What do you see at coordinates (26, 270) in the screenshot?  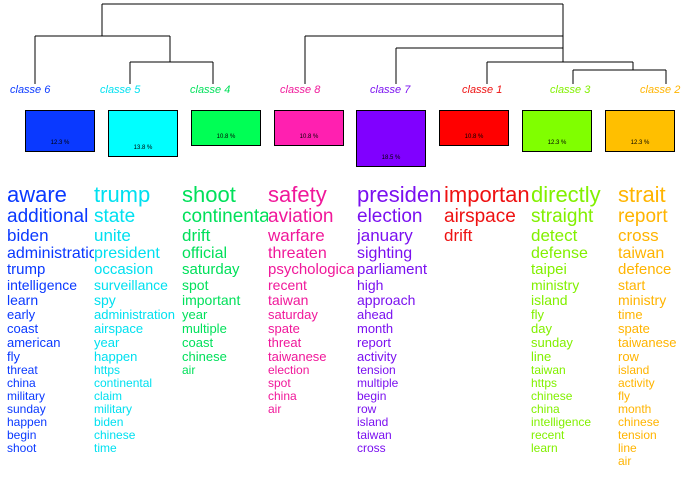 I see `class-word: trump` at bounding box center [26, 270].